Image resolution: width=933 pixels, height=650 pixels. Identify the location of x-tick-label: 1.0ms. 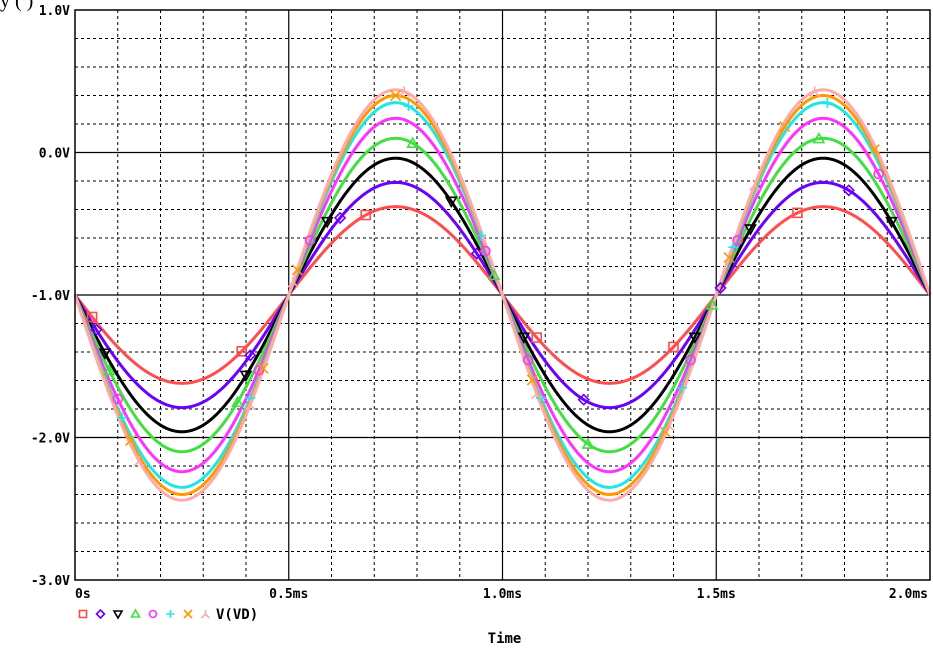
(502, 594).